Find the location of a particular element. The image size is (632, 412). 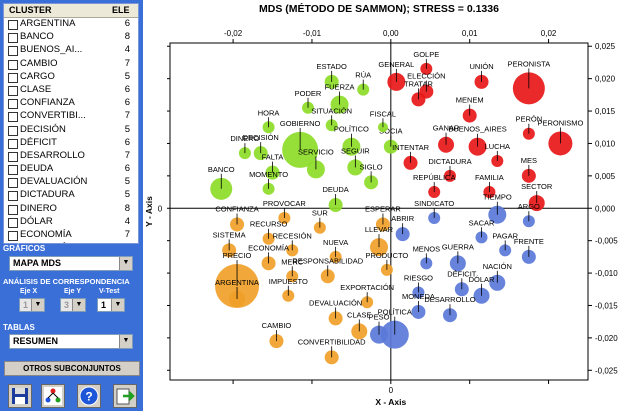

ele-column-header: ELE is located at coordinates (121, 10).